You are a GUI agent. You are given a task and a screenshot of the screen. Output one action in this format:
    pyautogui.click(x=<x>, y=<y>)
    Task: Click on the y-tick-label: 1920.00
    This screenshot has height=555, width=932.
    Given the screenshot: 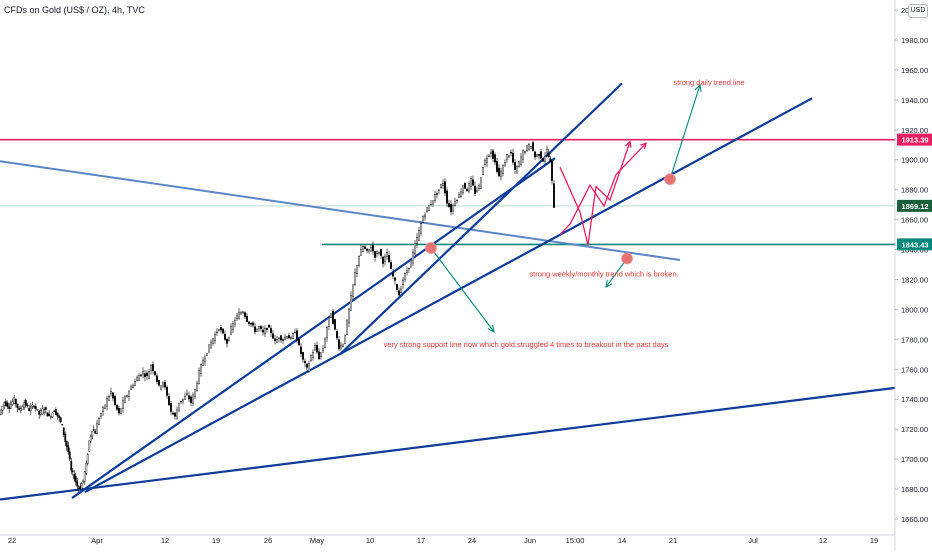 What is the action you would take?
    pyautogui.click(x=914, y=130)
    